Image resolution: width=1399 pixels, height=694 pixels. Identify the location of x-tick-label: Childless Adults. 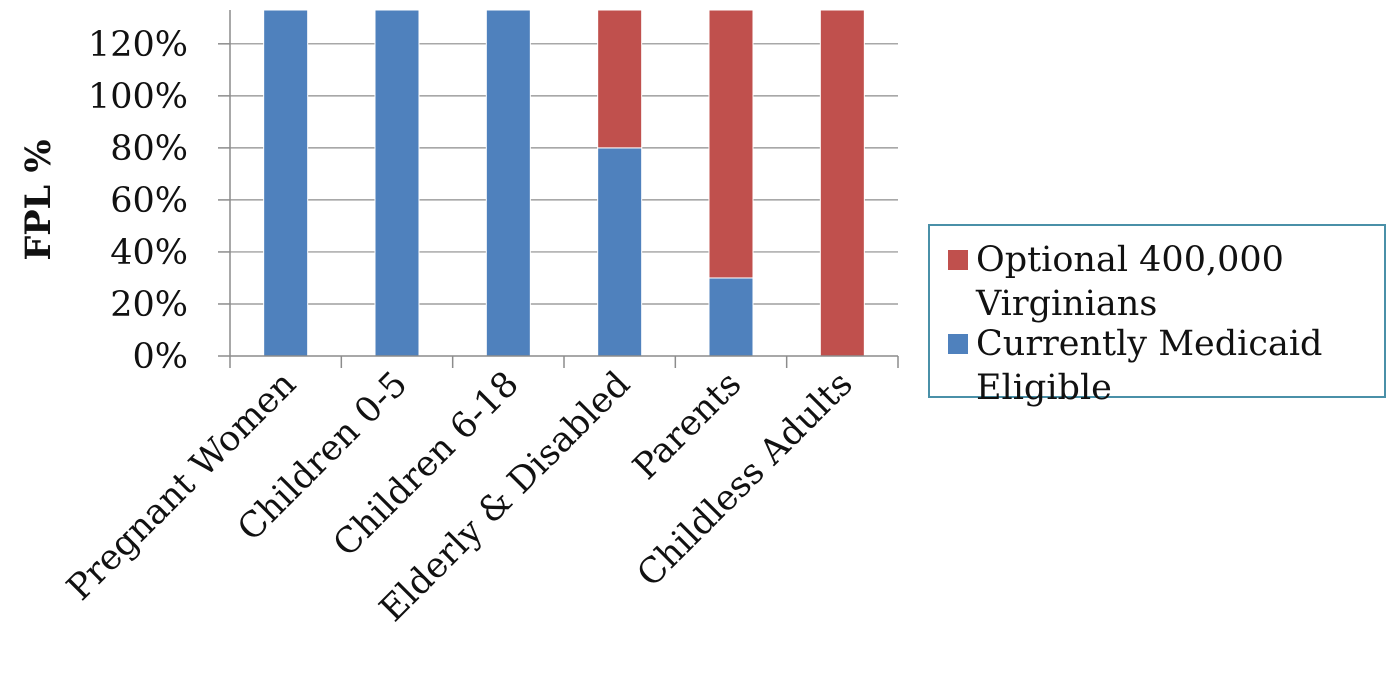
(745, 479).